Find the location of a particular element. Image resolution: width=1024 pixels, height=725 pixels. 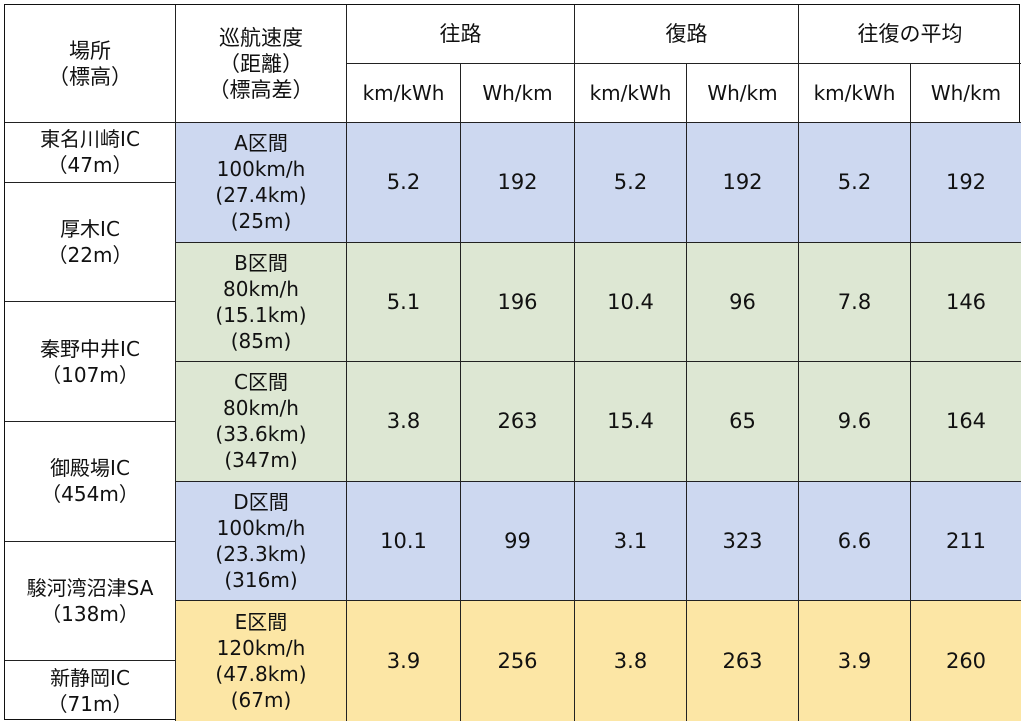

value-cell: 5.1 is located at coordinates (404, 302).